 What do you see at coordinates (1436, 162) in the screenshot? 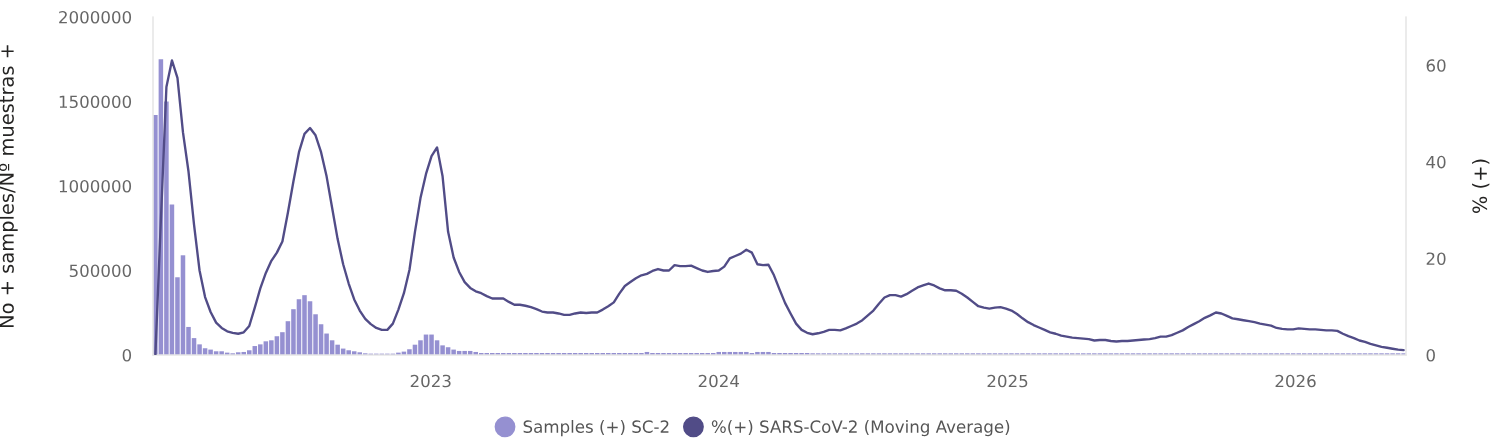
I see `y2-tick-label: 40` at bounding box center [1436, 162].